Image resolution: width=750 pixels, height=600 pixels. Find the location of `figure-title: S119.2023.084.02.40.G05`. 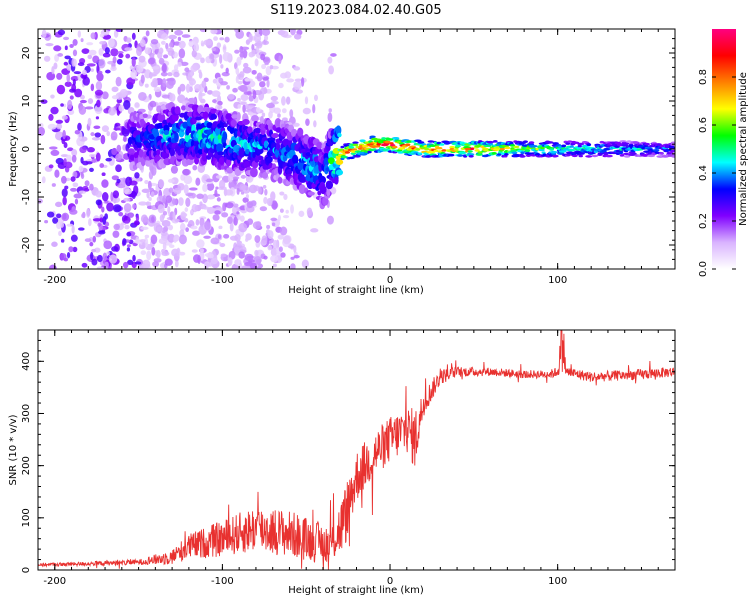

figure-title: S119.2023.084.02.40.G05 is located at coordinates (355, 10).